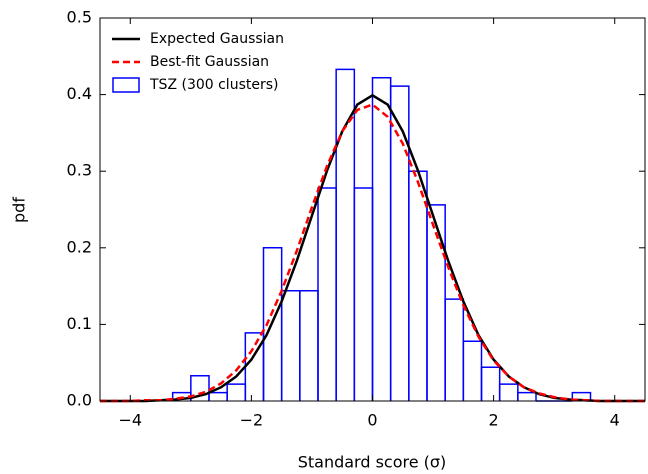  Describe the element at coordinates (252, 420) in the screenshot. I see `x-tick-label: −2` at that location.